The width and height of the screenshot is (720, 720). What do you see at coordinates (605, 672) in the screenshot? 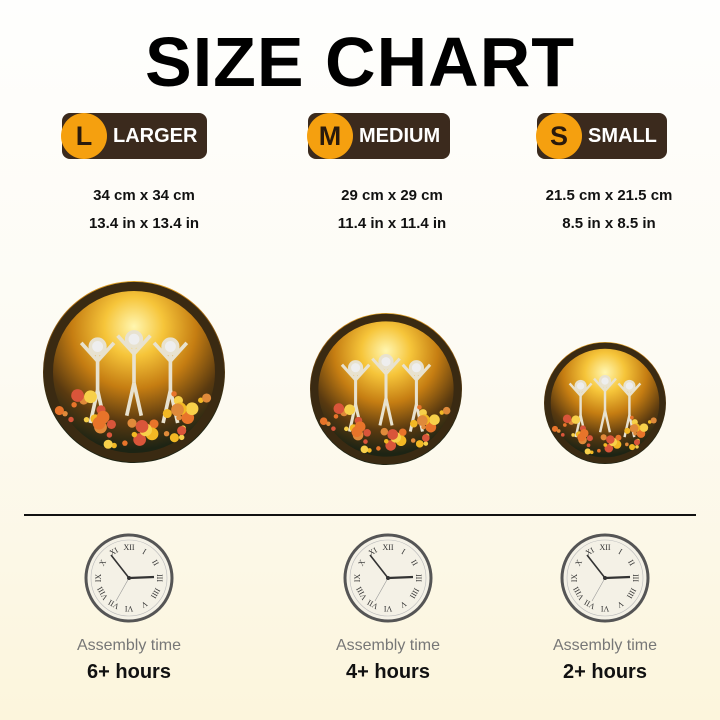
I see `assembly-time: 2+ hours` at bounding box center [605, 672].